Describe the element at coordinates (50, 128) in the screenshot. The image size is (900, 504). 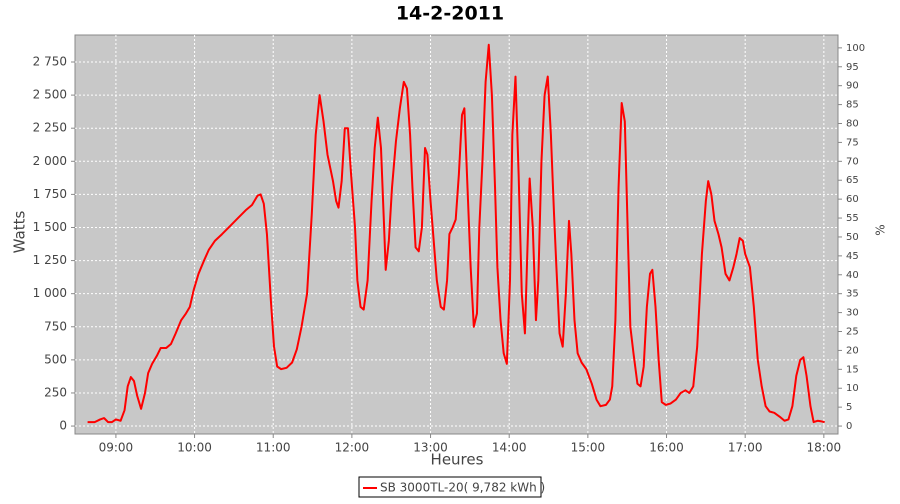
I see `y-tick-label: 2 250` at that location.